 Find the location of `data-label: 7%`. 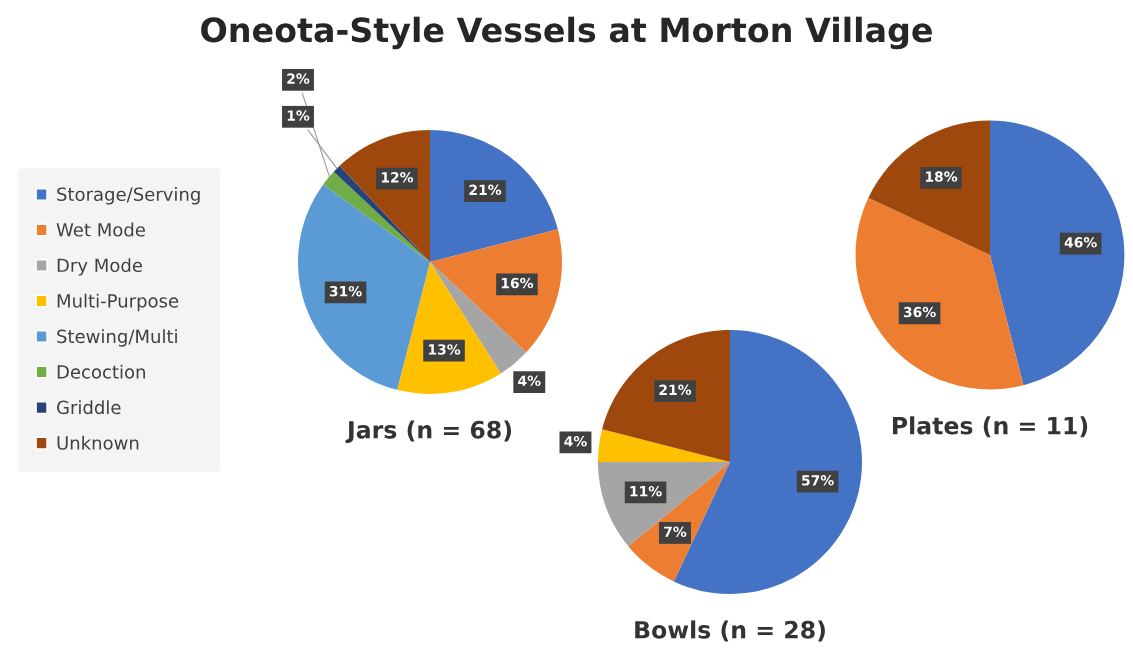

data-label: 7% is located at coordinates (675, 531).